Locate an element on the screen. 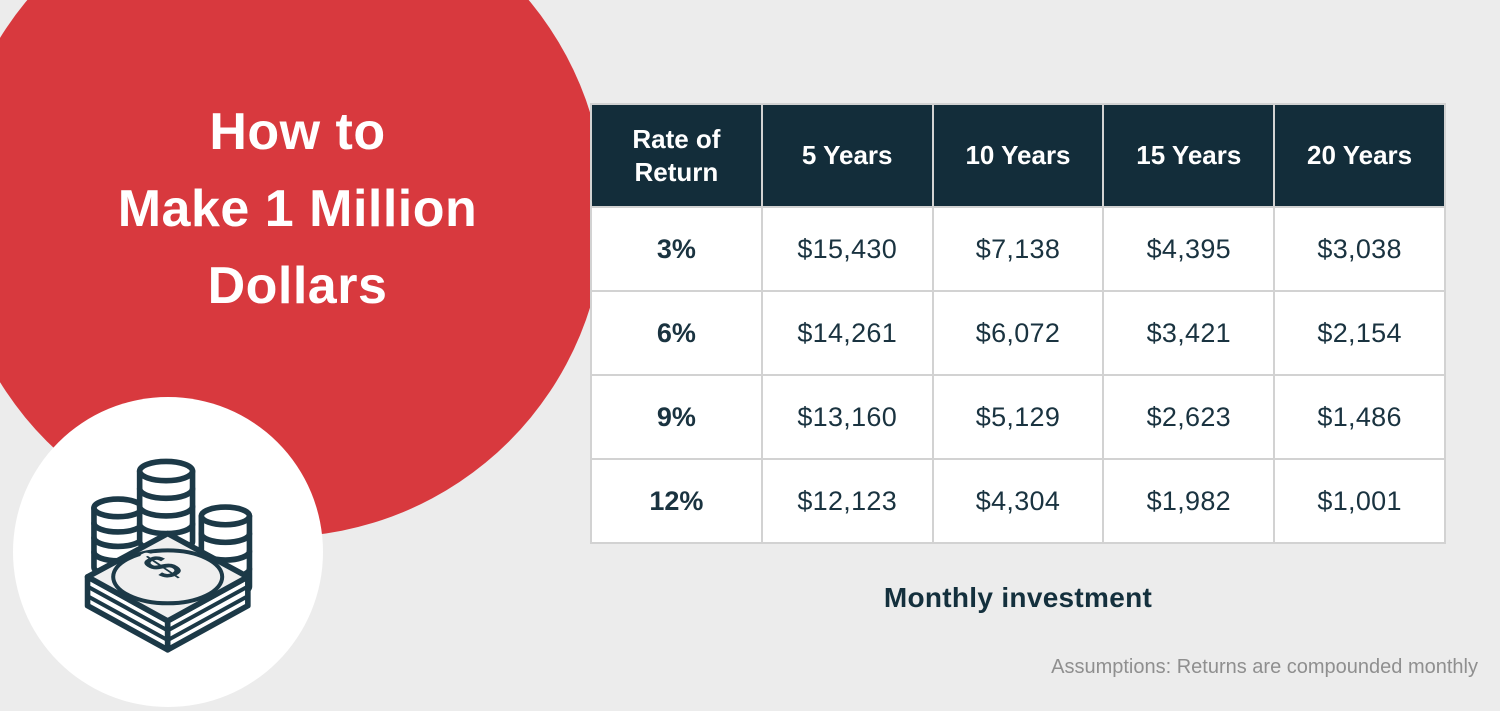 Image resolution: width=1500 pixels, height=711 pixels. rate-cell: 9% is located at coordinates (676, 417).